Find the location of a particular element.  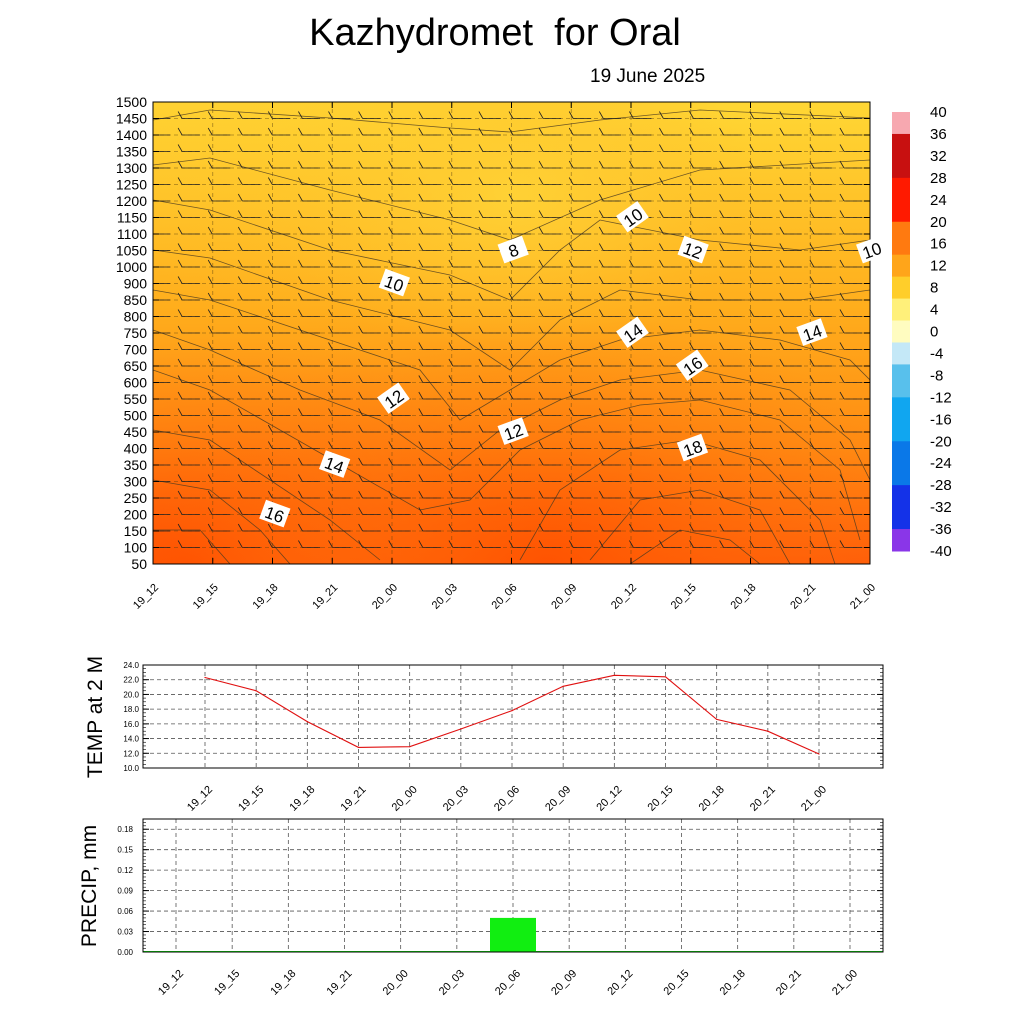

colorbar-tick-label: 32 is located at coordinates (938, 156).